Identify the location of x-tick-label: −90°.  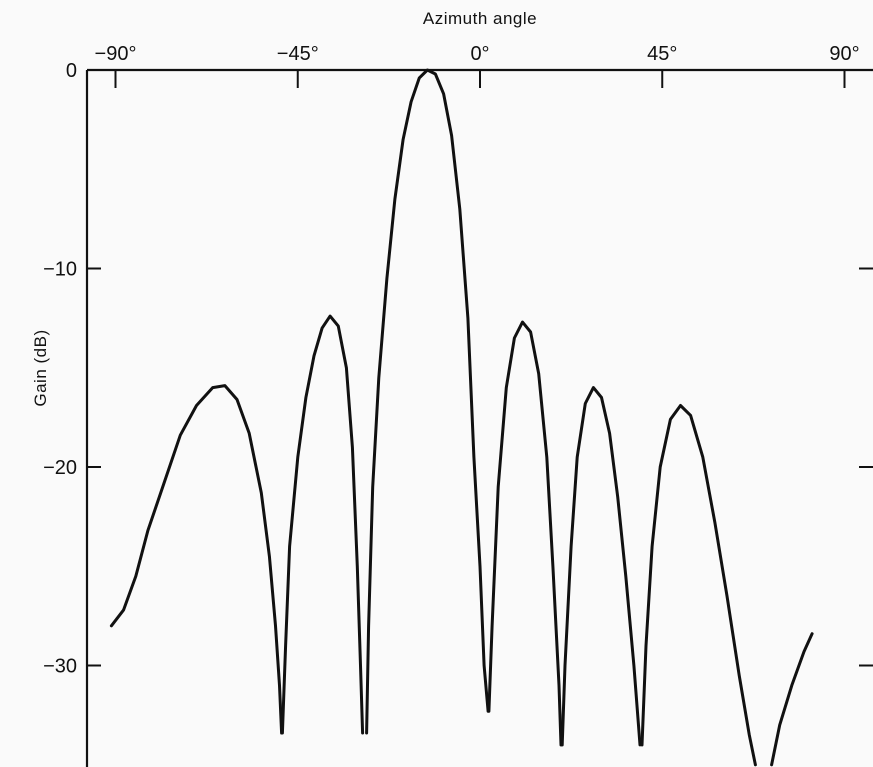
(116, 54).